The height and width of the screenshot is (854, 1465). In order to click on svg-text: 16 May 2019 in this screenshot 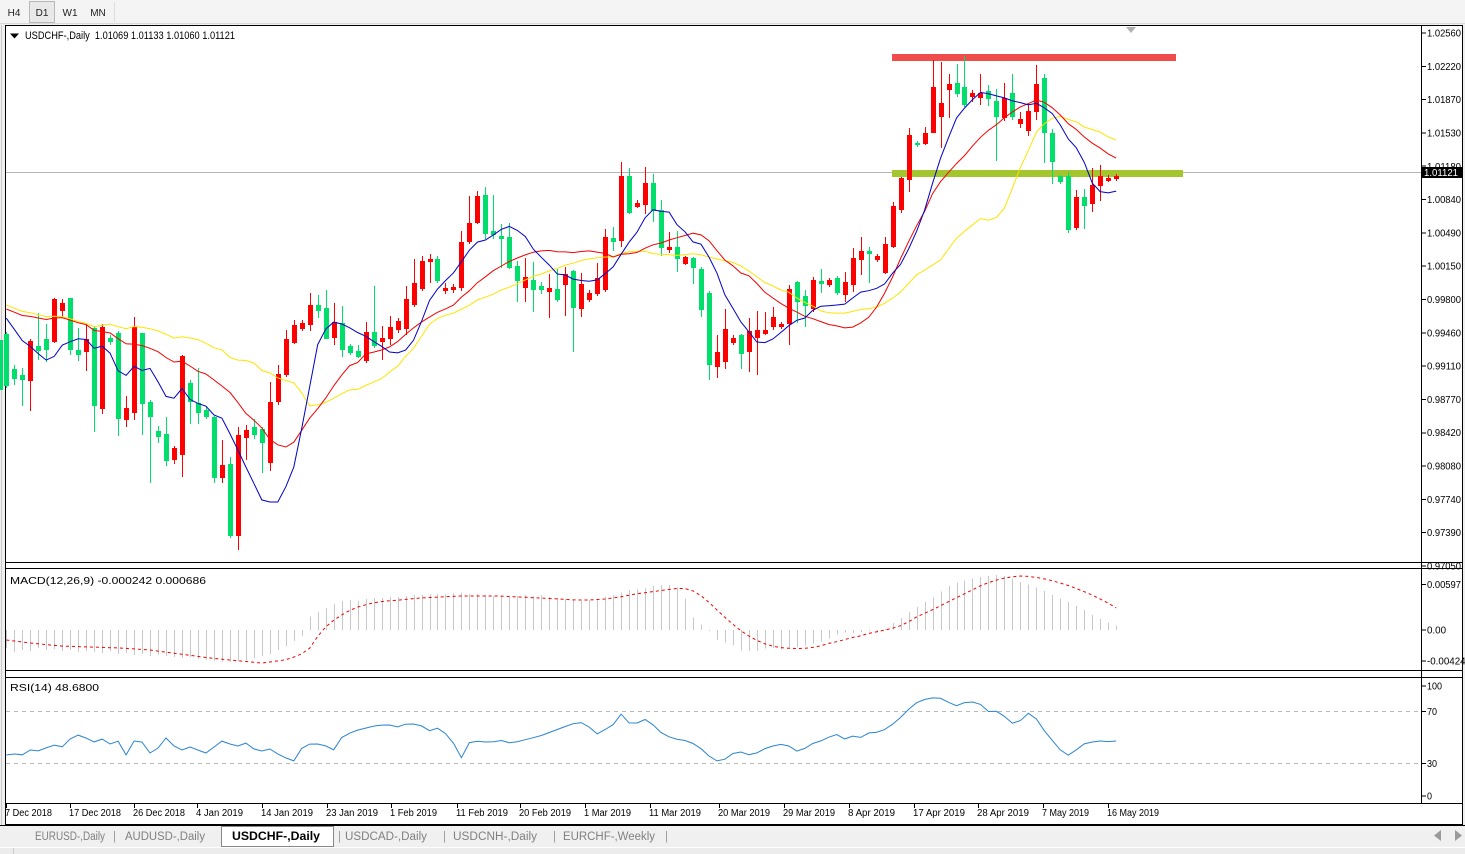, I will do `click(1133, 813)`.